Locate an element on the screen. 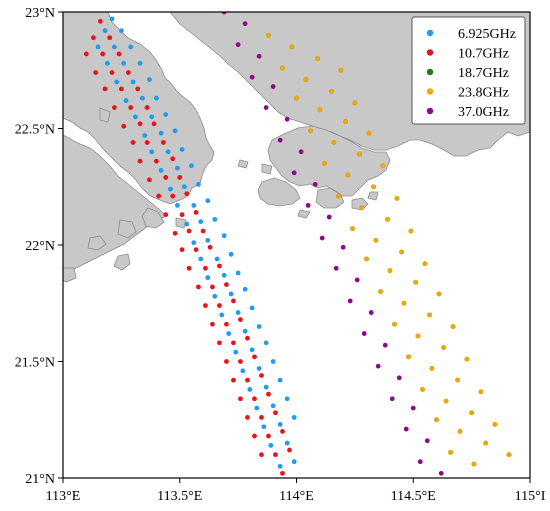  y-tick-label: 23°N is located at coordinates (40, 13).